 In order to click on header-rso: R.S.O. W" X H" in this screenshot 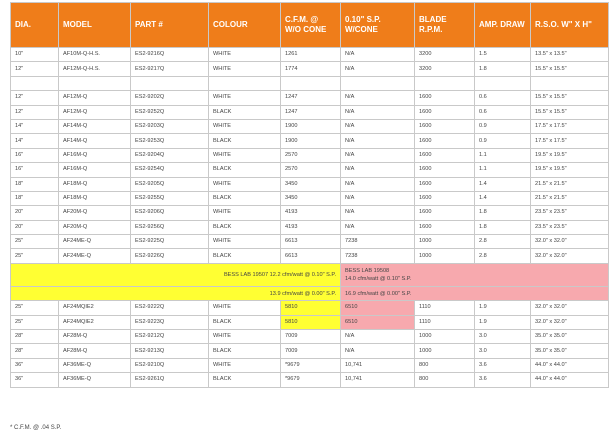, I will do `click(569, 25)`.